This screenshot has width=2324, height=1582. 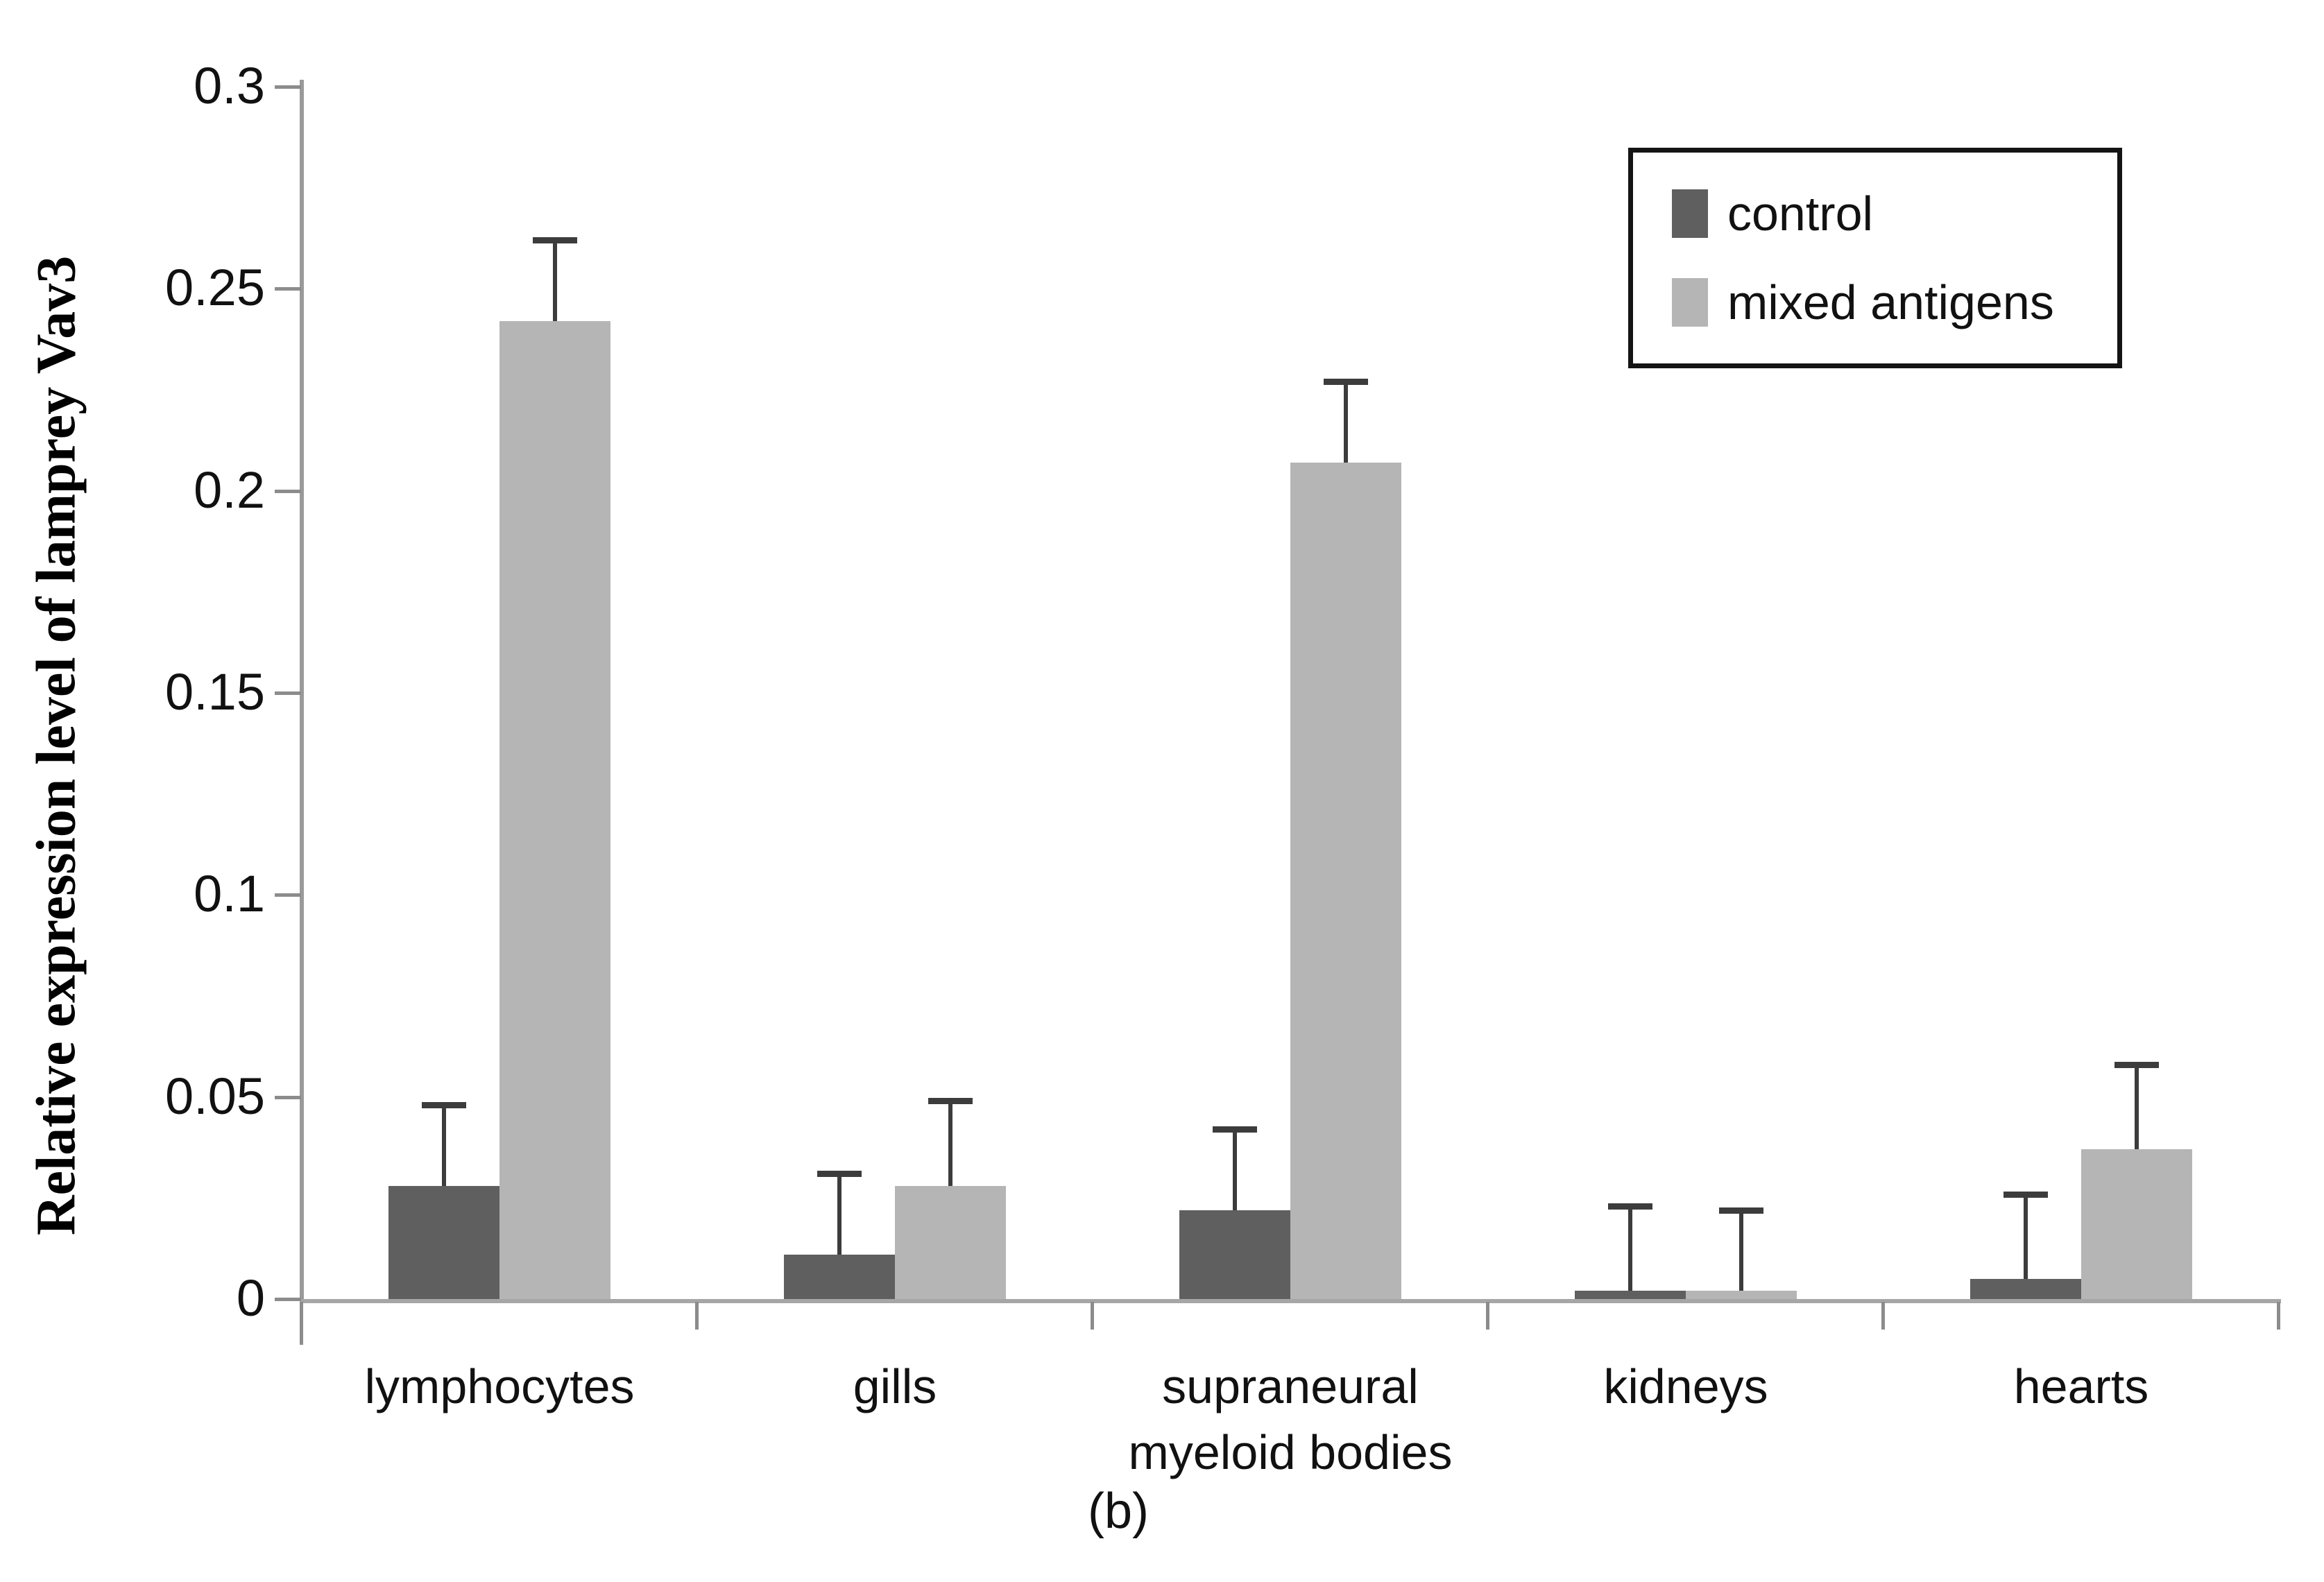 I want to click on y-tick-label: 0.25, so click(x=215, y=288).